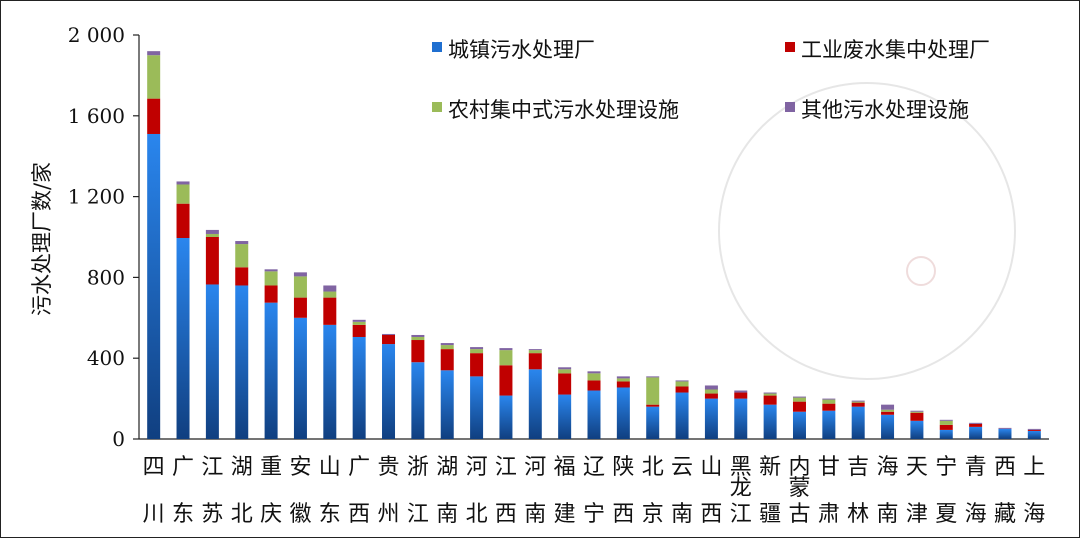 This screenshot has height=541, width=1080. Describe the element at coordinates (418, 467) in the screenshot. I see `x-category-label: 浙` at that location.